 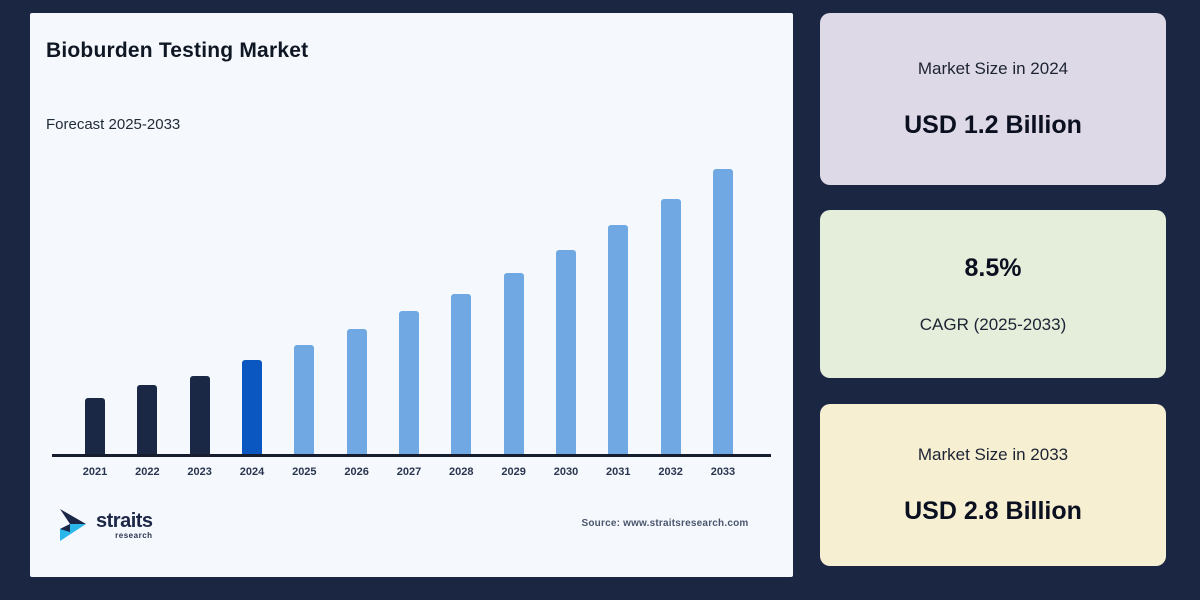 What do you see at coordinates (993, 68) in the screenshot?
I see `stat-card-label: Market Size in 2024` at bounding box center [993, 68].